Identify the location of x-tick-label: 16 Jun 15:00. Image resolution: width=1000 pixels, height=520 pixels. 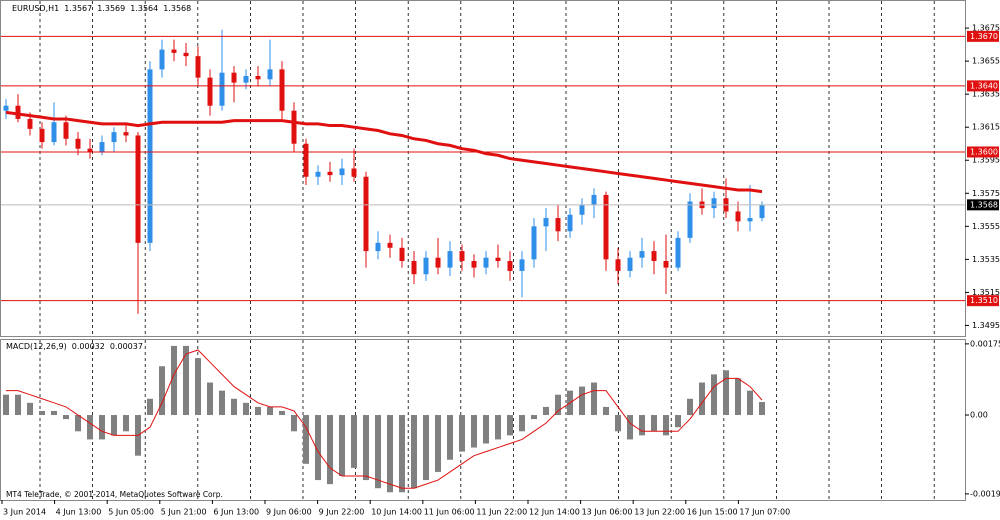
(712, 512).